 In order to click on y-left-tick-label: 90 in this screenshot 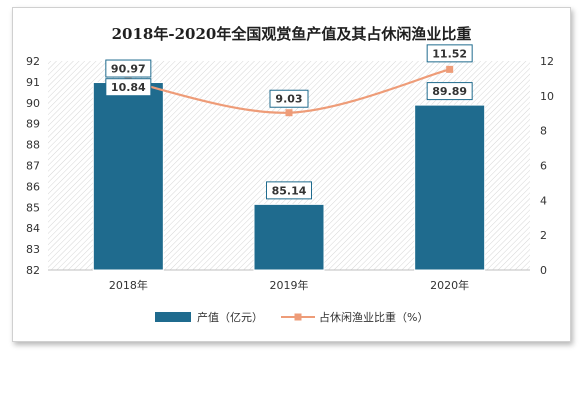, I will do `click(33, 103)`.